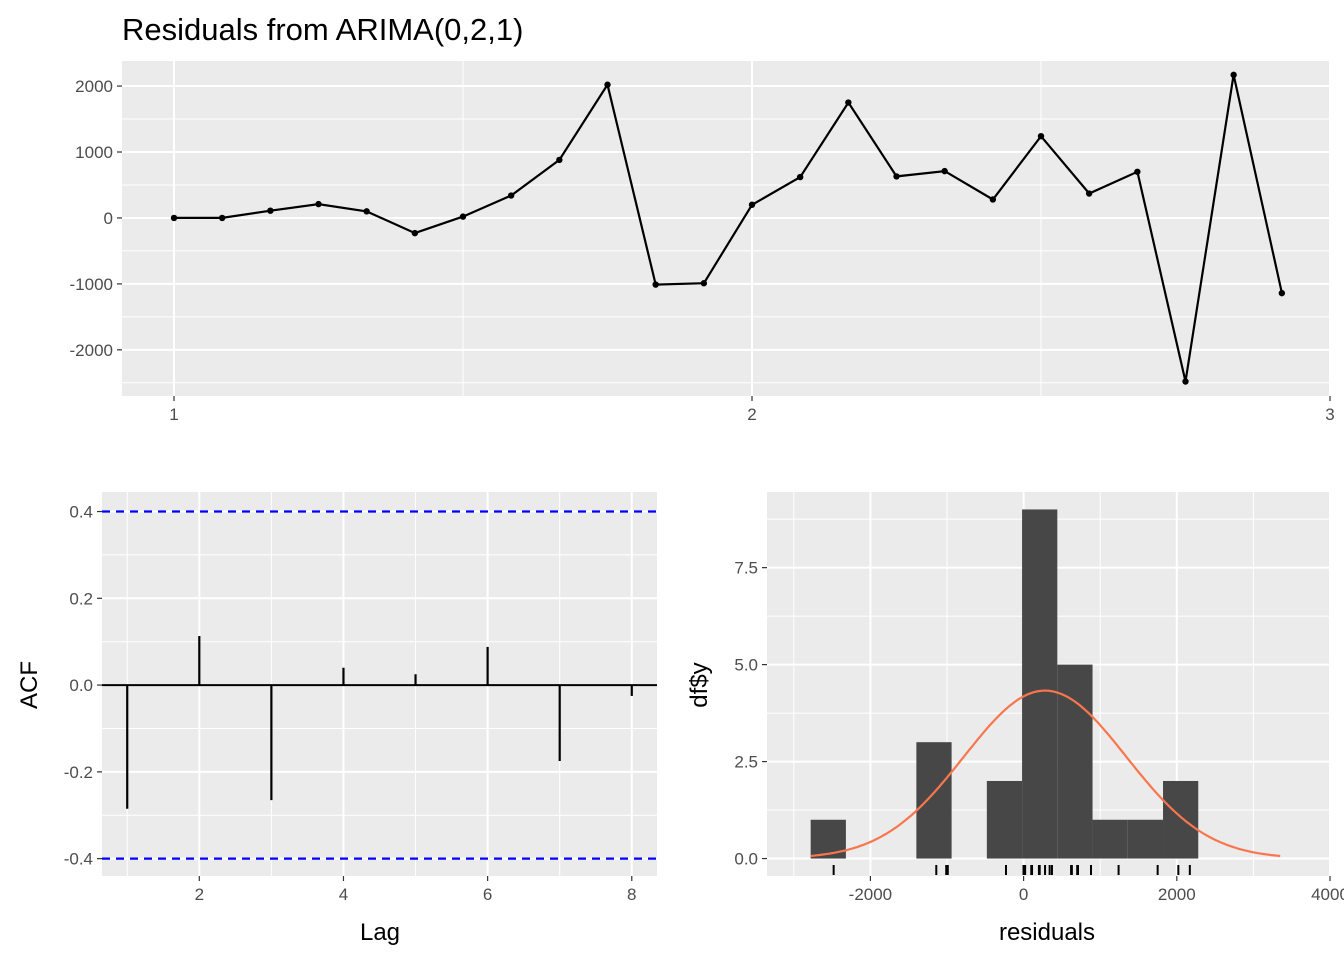  I want to click on residuals-x-tick-label: 1, so click(173, 414).